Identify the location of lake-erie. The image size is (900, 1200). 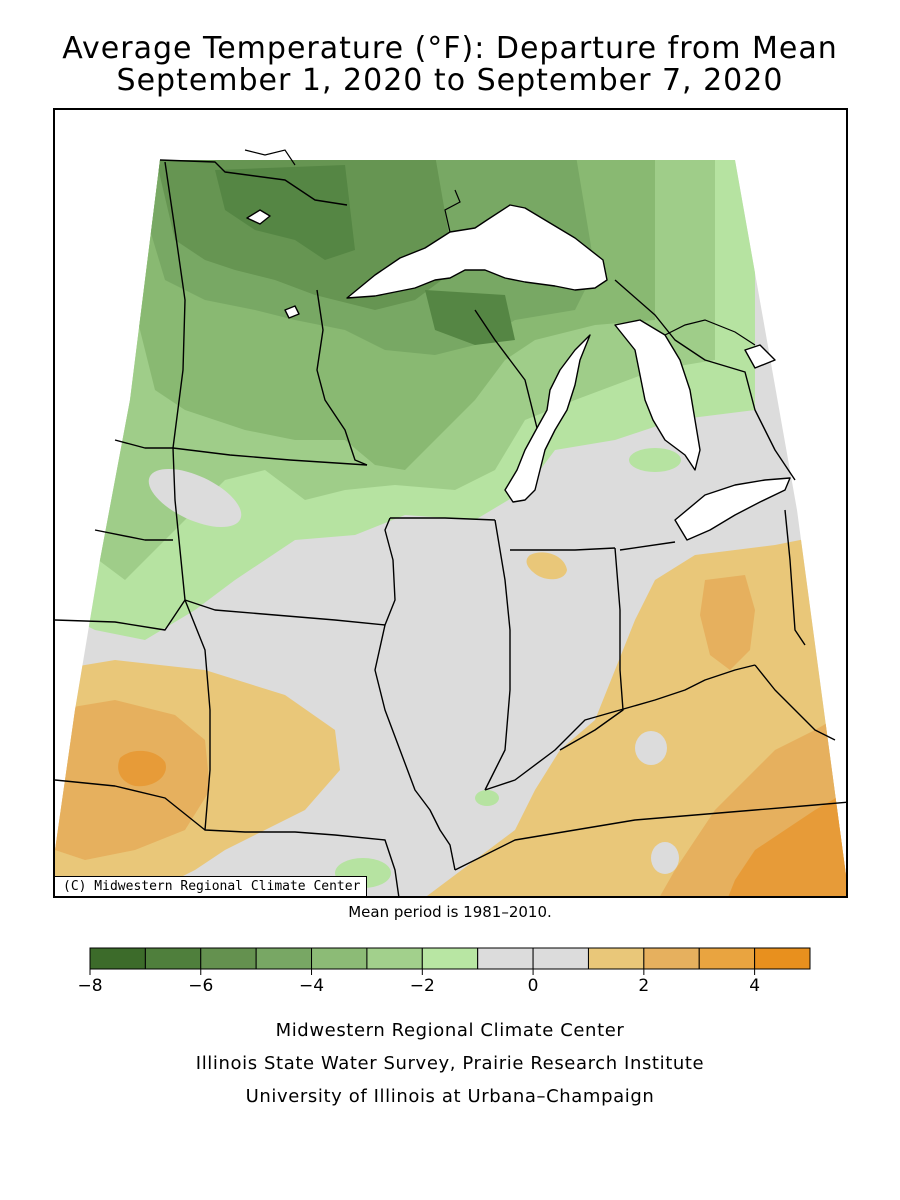
(732, 509).